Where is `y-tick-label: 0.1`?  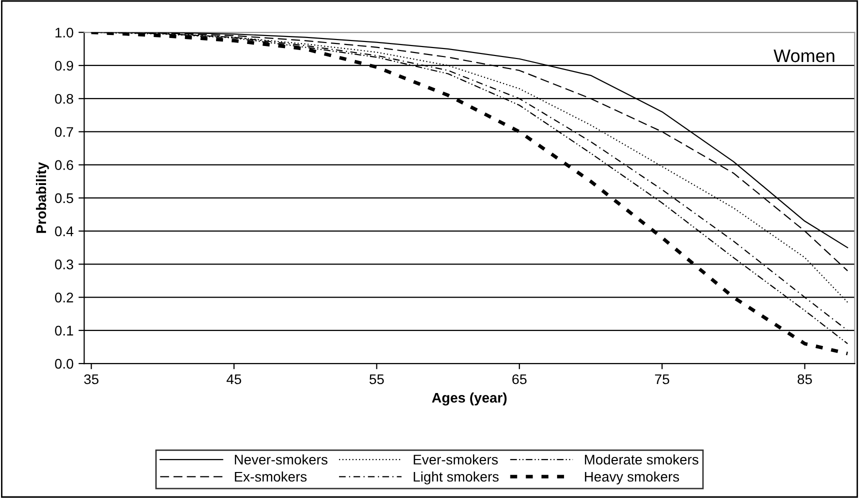 y-tick-label: 0.1 is located at coordinates (64, 331).